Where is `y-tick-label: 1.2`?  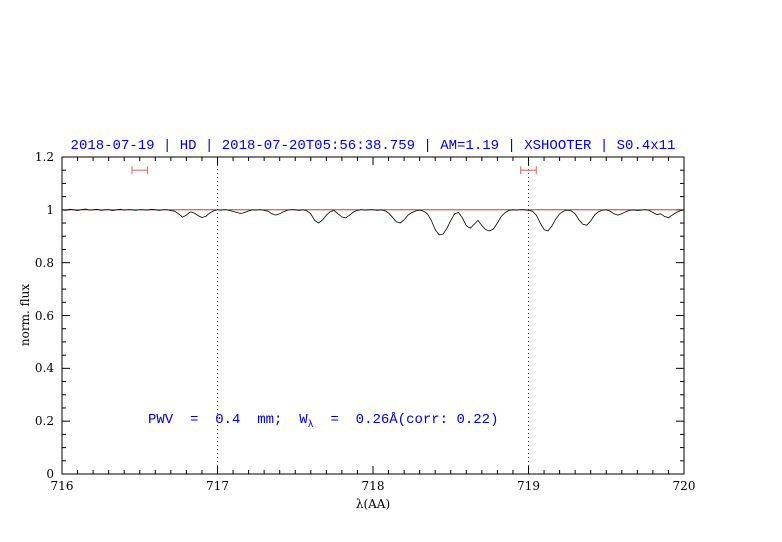 y-tick-label: 1.2 is located at coordinates (44, 157).